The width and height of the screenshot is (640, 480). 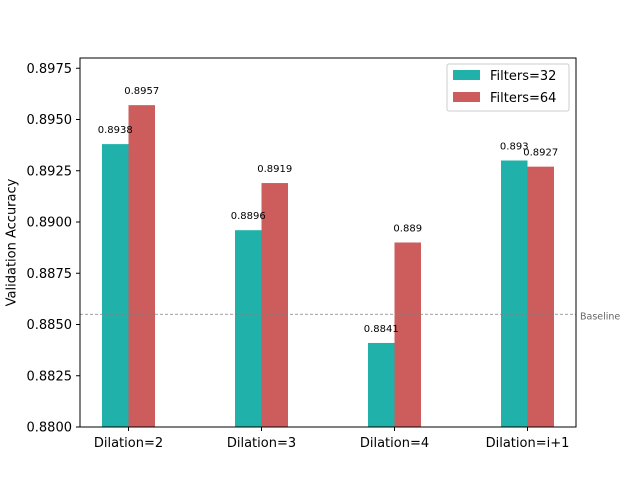 I want to click on data-label: 0.8957, so click(x=141, y=91).